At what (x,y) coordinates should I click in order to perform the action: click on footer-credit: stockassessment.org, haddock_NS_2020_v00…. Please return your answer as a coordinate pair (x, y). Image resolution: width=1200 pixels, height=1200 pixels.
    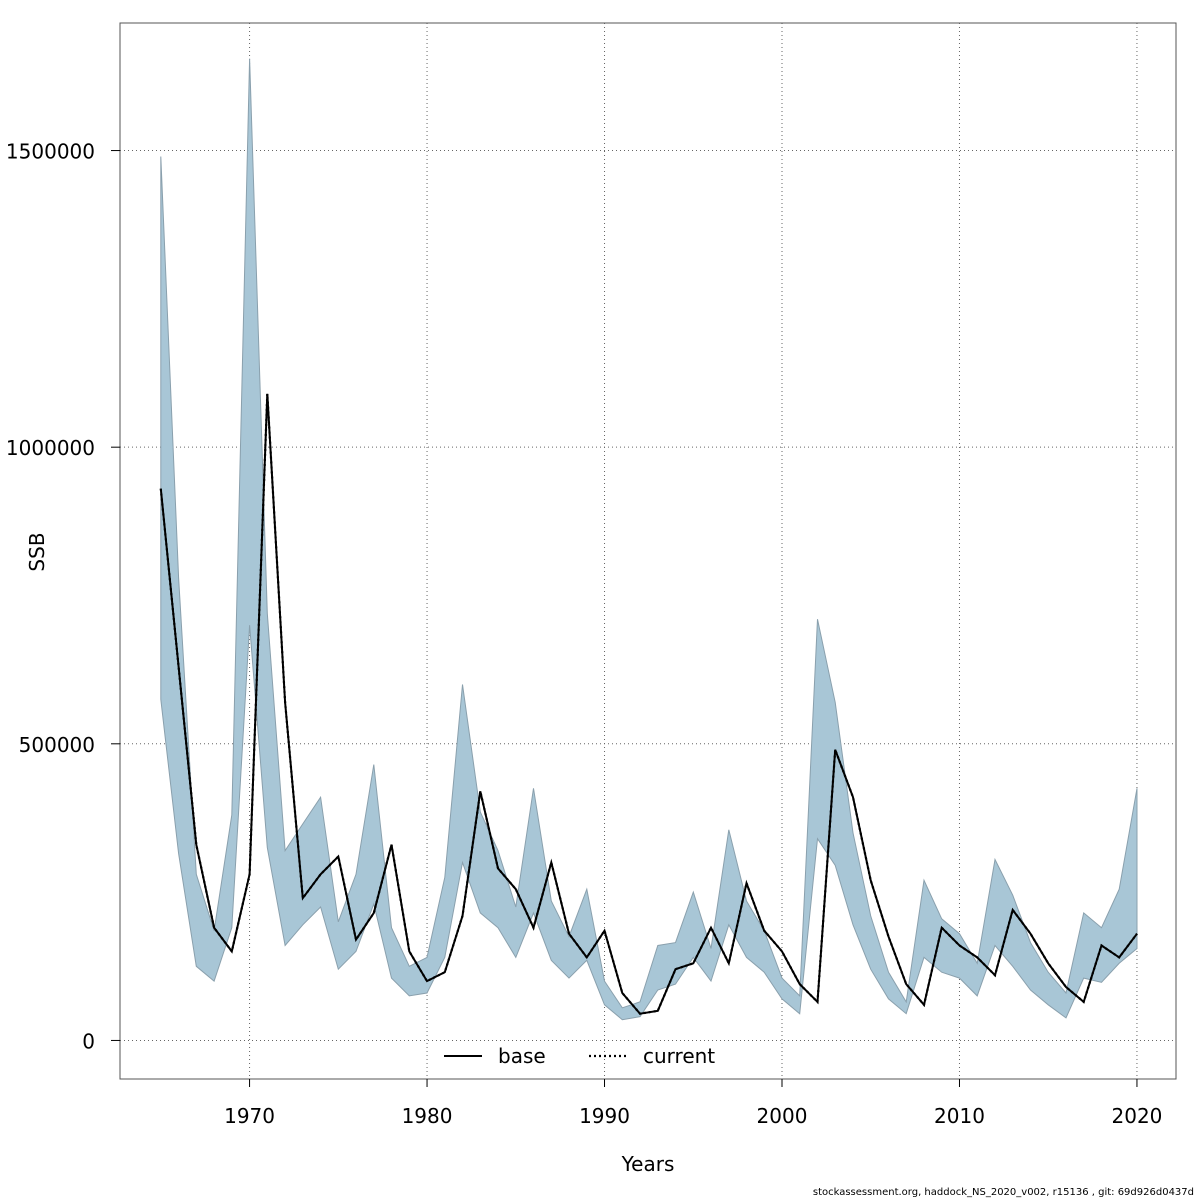
    Looking at the image, I should click on (1003, 1192).